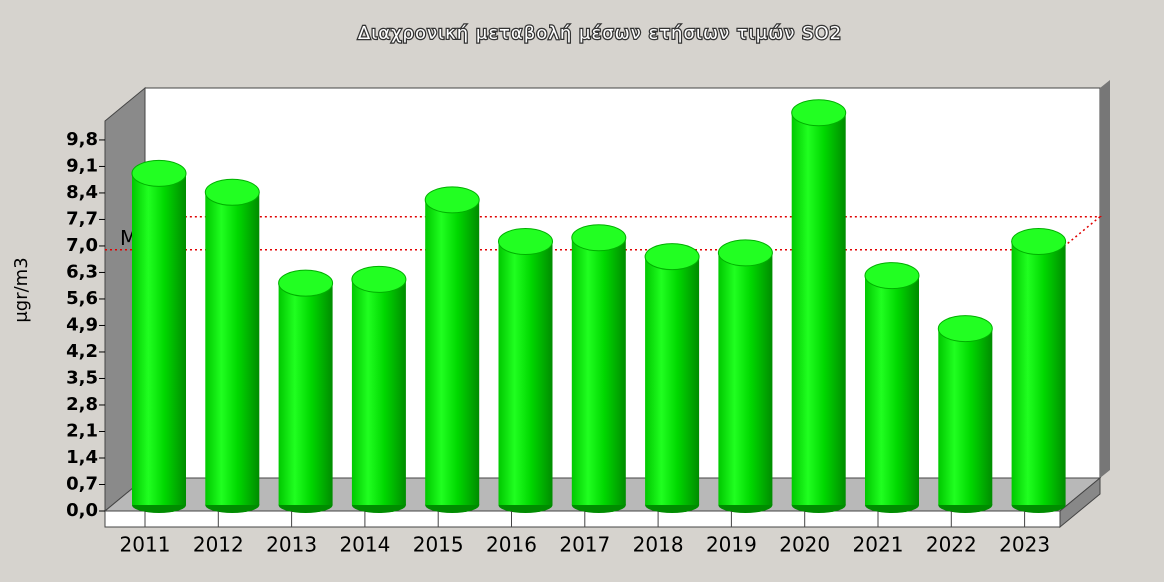 Image resolution: width=1164 pixels, height=582 pixels. I want to click on y-tick-label: 4,9, so click(82, 324).